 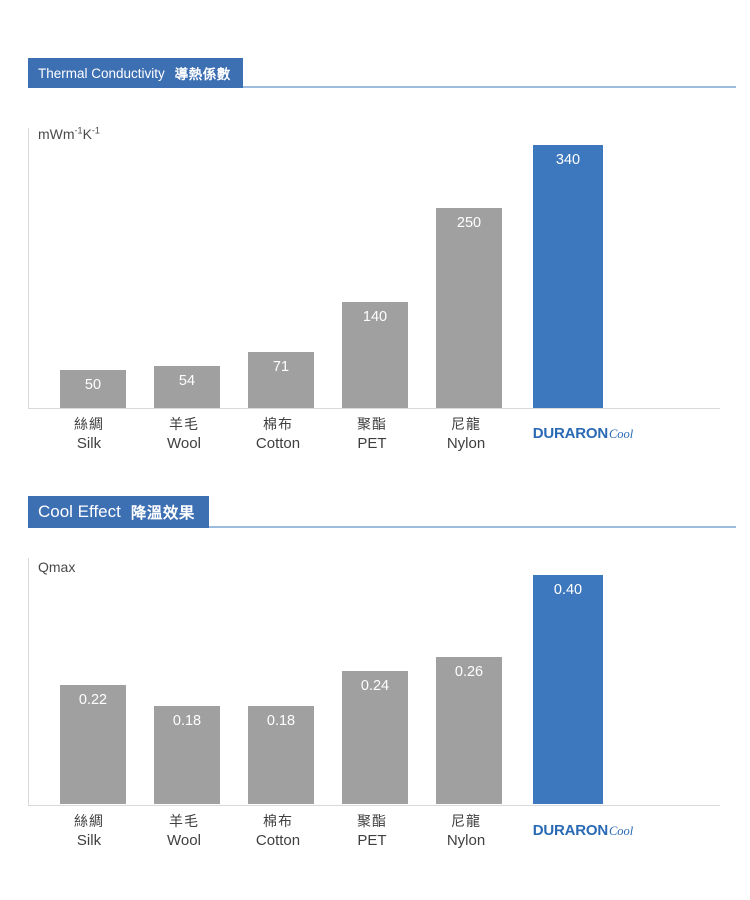 What do you see at coordinates (93, 700) in the screenshot?
I see `bar-value-cool-silk: 0.22` at bounding box center [93, 700].